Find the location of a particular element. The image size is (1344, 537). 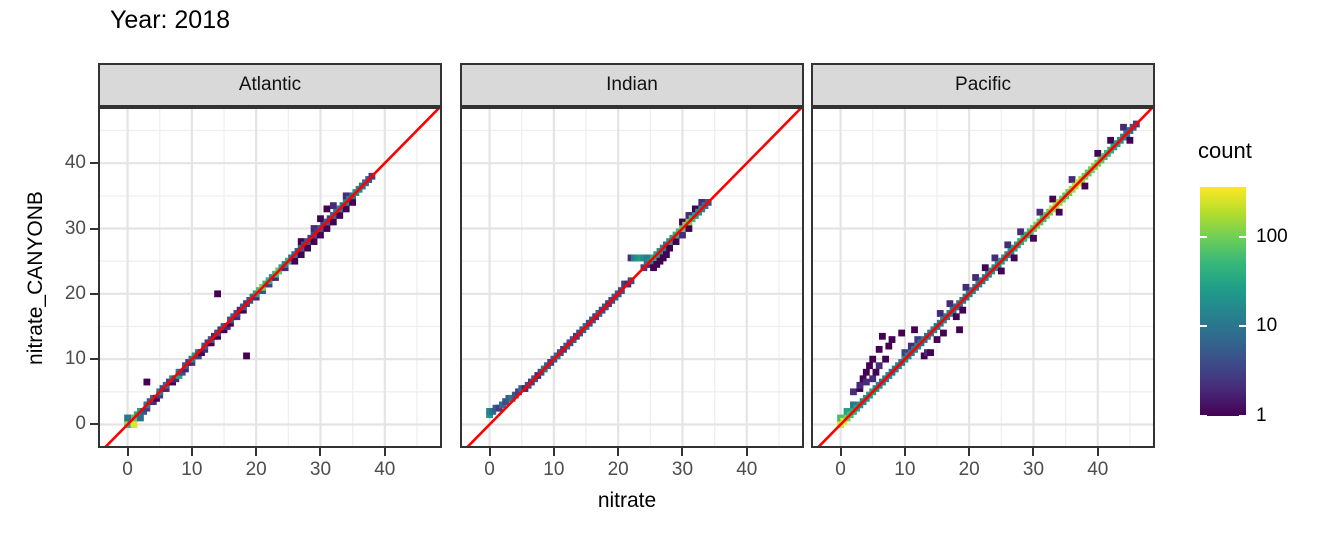

facet-strip-indian: Indian is located at coordinates (632, 85).